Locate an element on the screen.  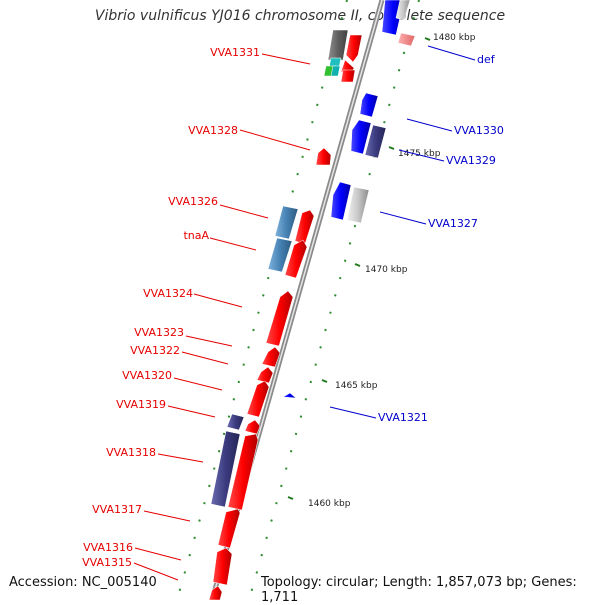
gene-teal-block is located at coordinates (335, 71).